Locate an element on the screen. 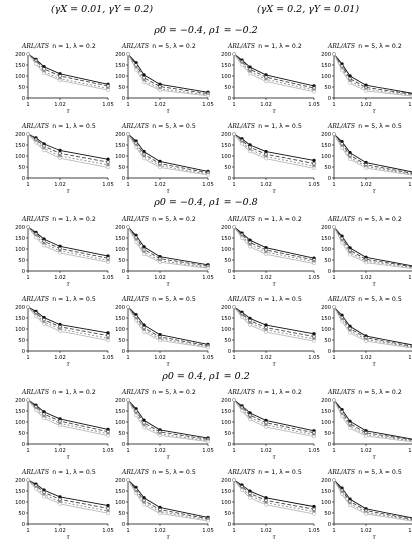  panel-title: n = 5, λ = 0.5 is located at coordinates (380, 472).